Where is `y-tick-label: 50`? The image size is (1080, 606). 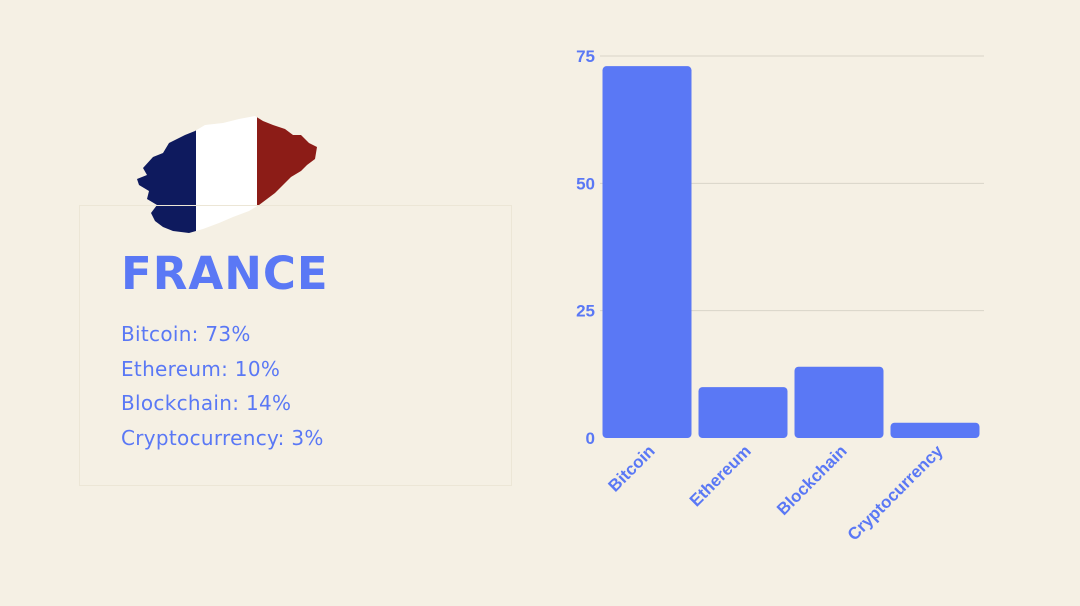
y-tick-label: 50 is located at coordinates (585, 183).